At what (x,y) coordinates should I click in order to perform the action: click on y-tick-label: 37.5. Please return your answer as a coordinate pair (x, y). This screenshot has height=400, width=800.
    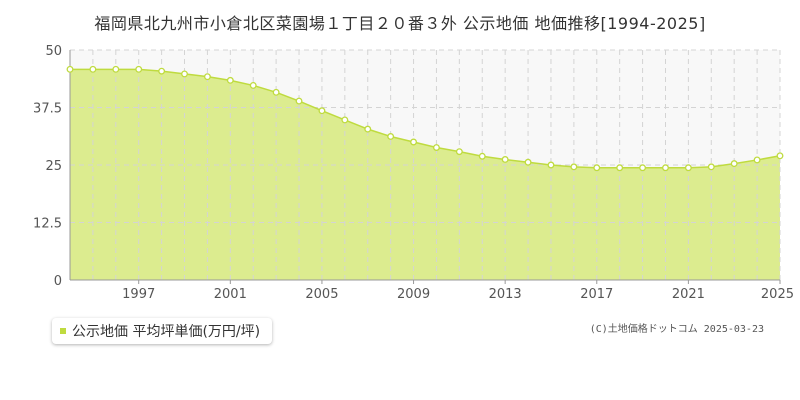
    Looking at the image, I should click on (47, 109).